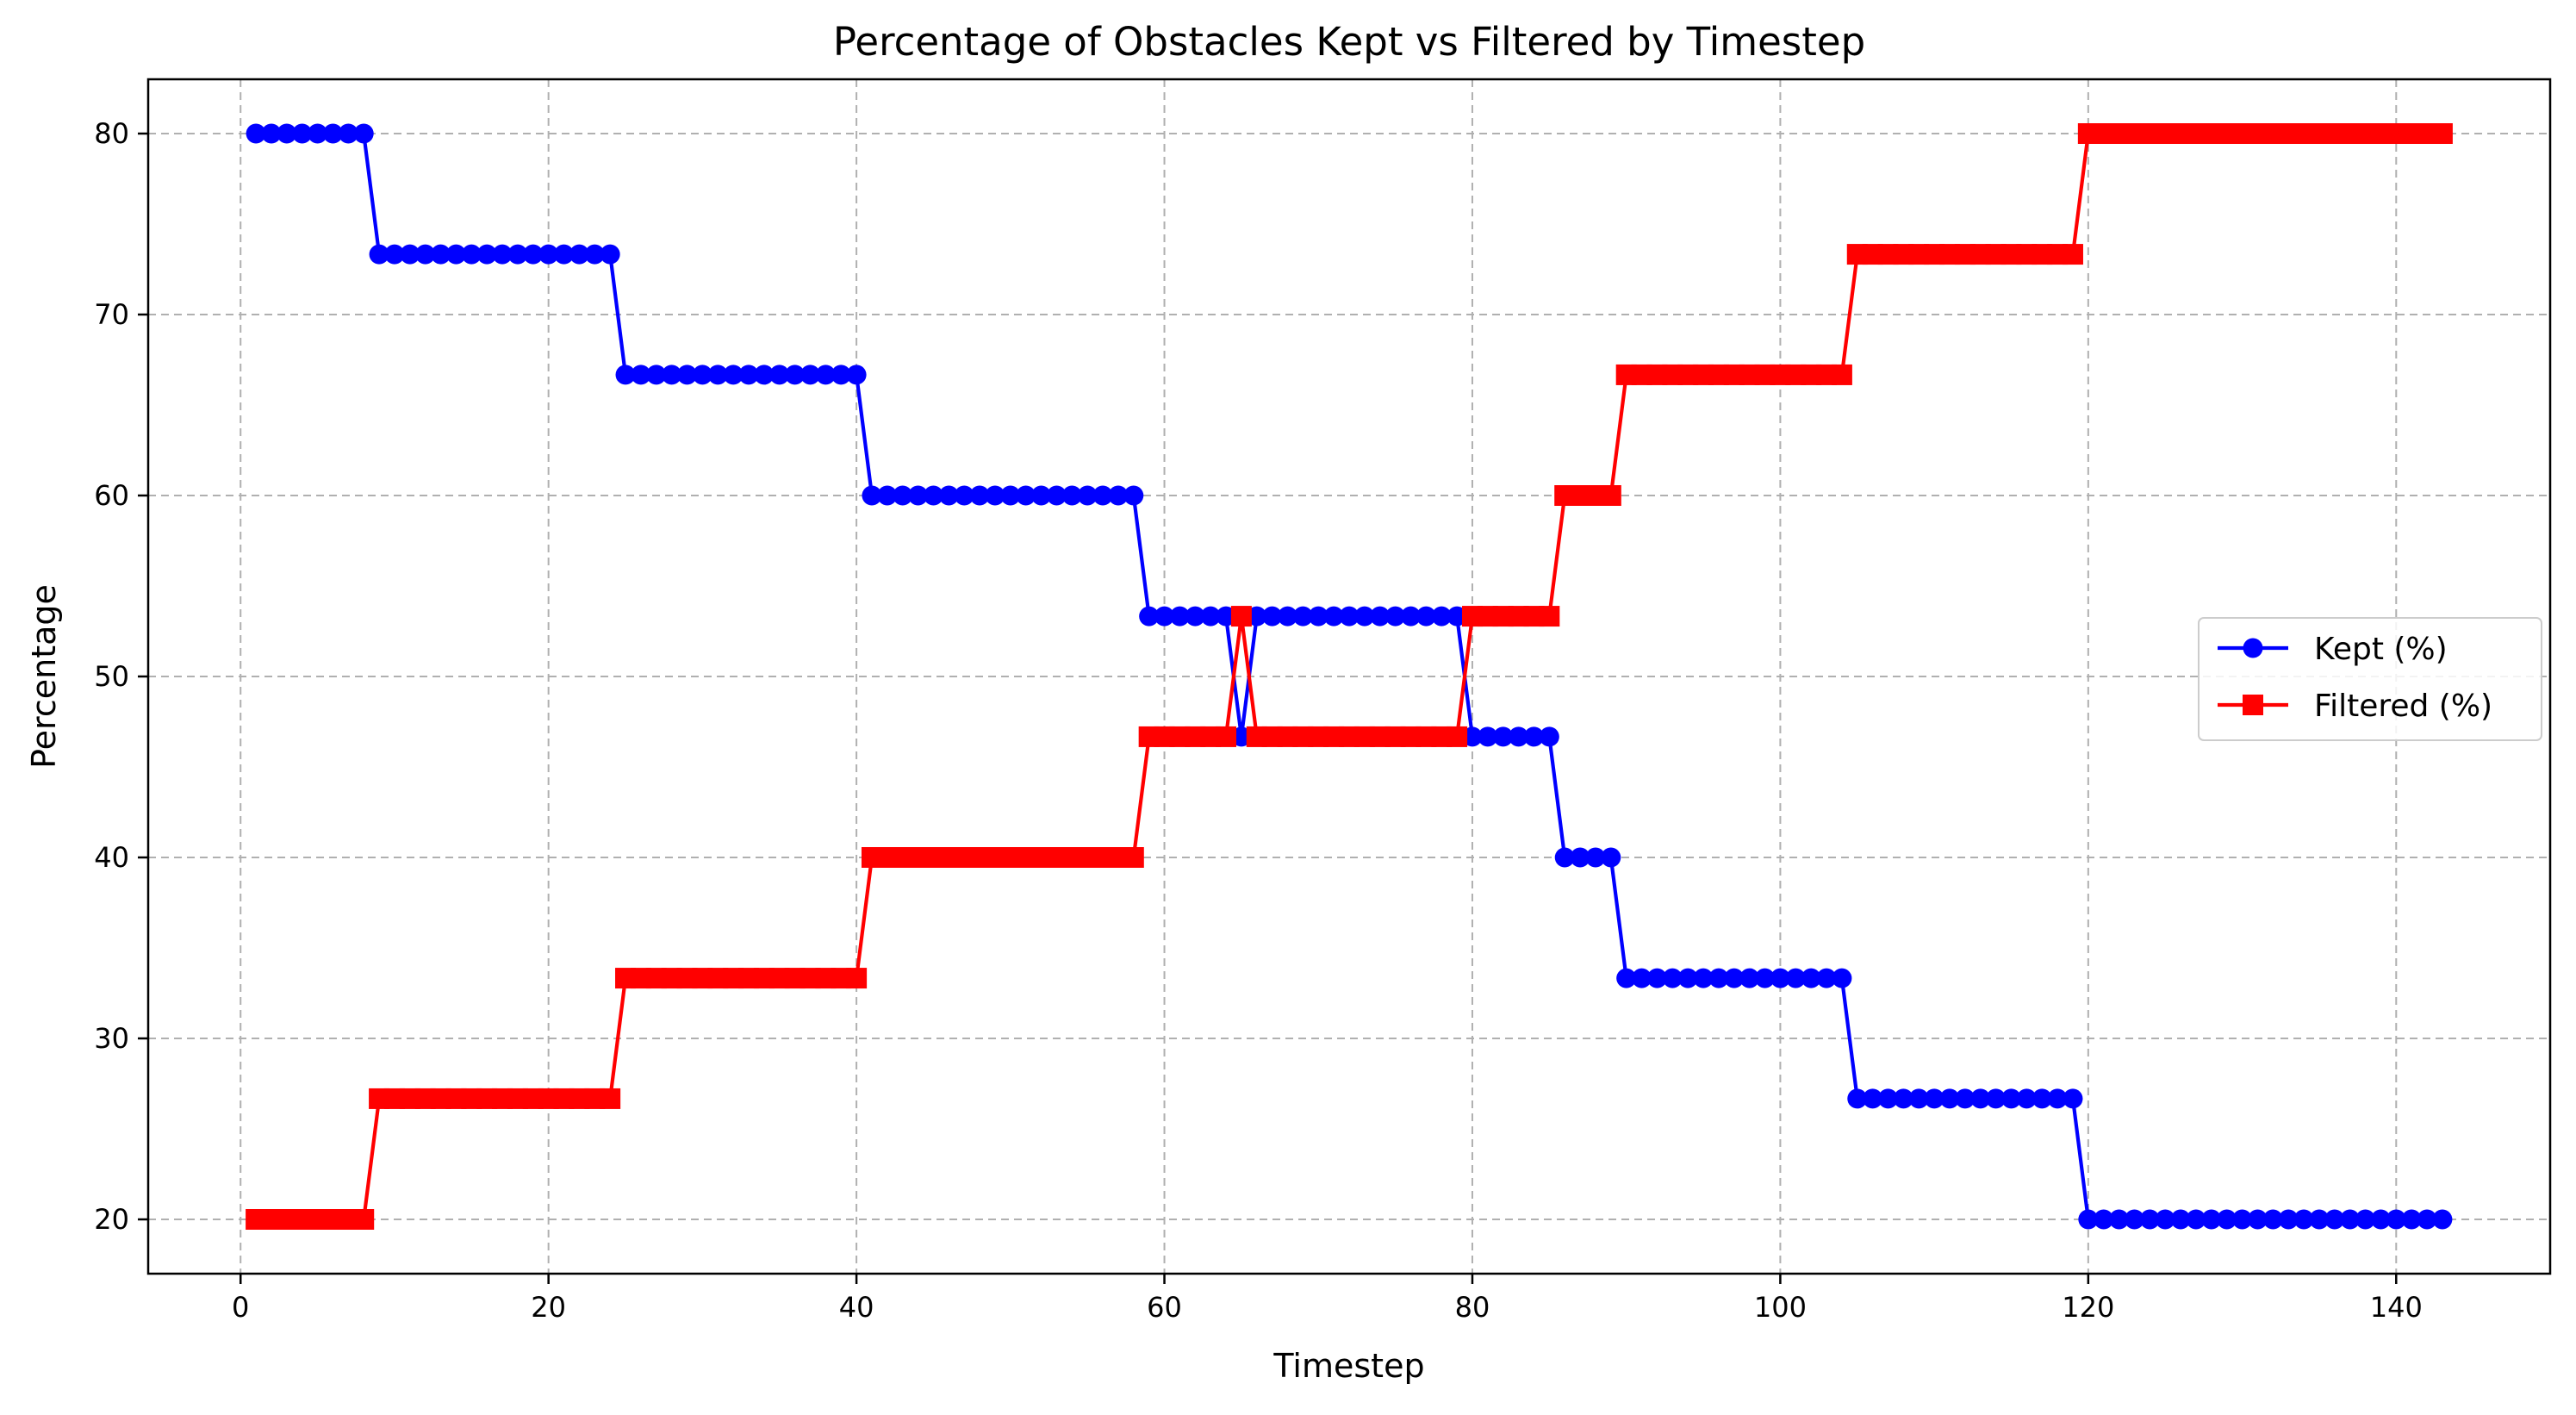  Describe the element at coordinates (2381, 649) in the screenshot. I see `legend-label: Kept (%)` at that location.